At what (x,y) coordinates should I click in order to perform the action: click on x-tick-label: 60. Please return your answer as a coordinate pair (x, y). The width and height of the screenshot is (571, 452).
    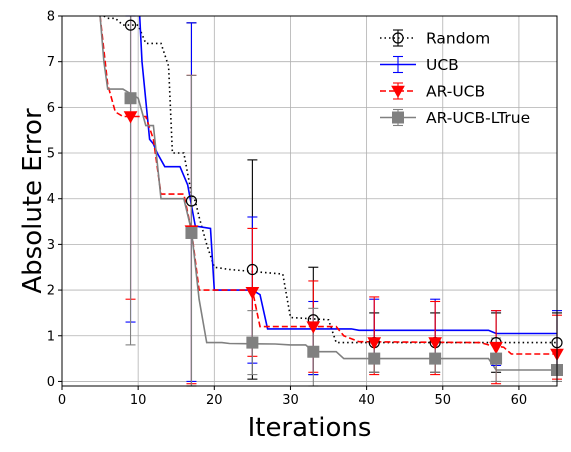
    Looking at the image, I should click on (519, 400).